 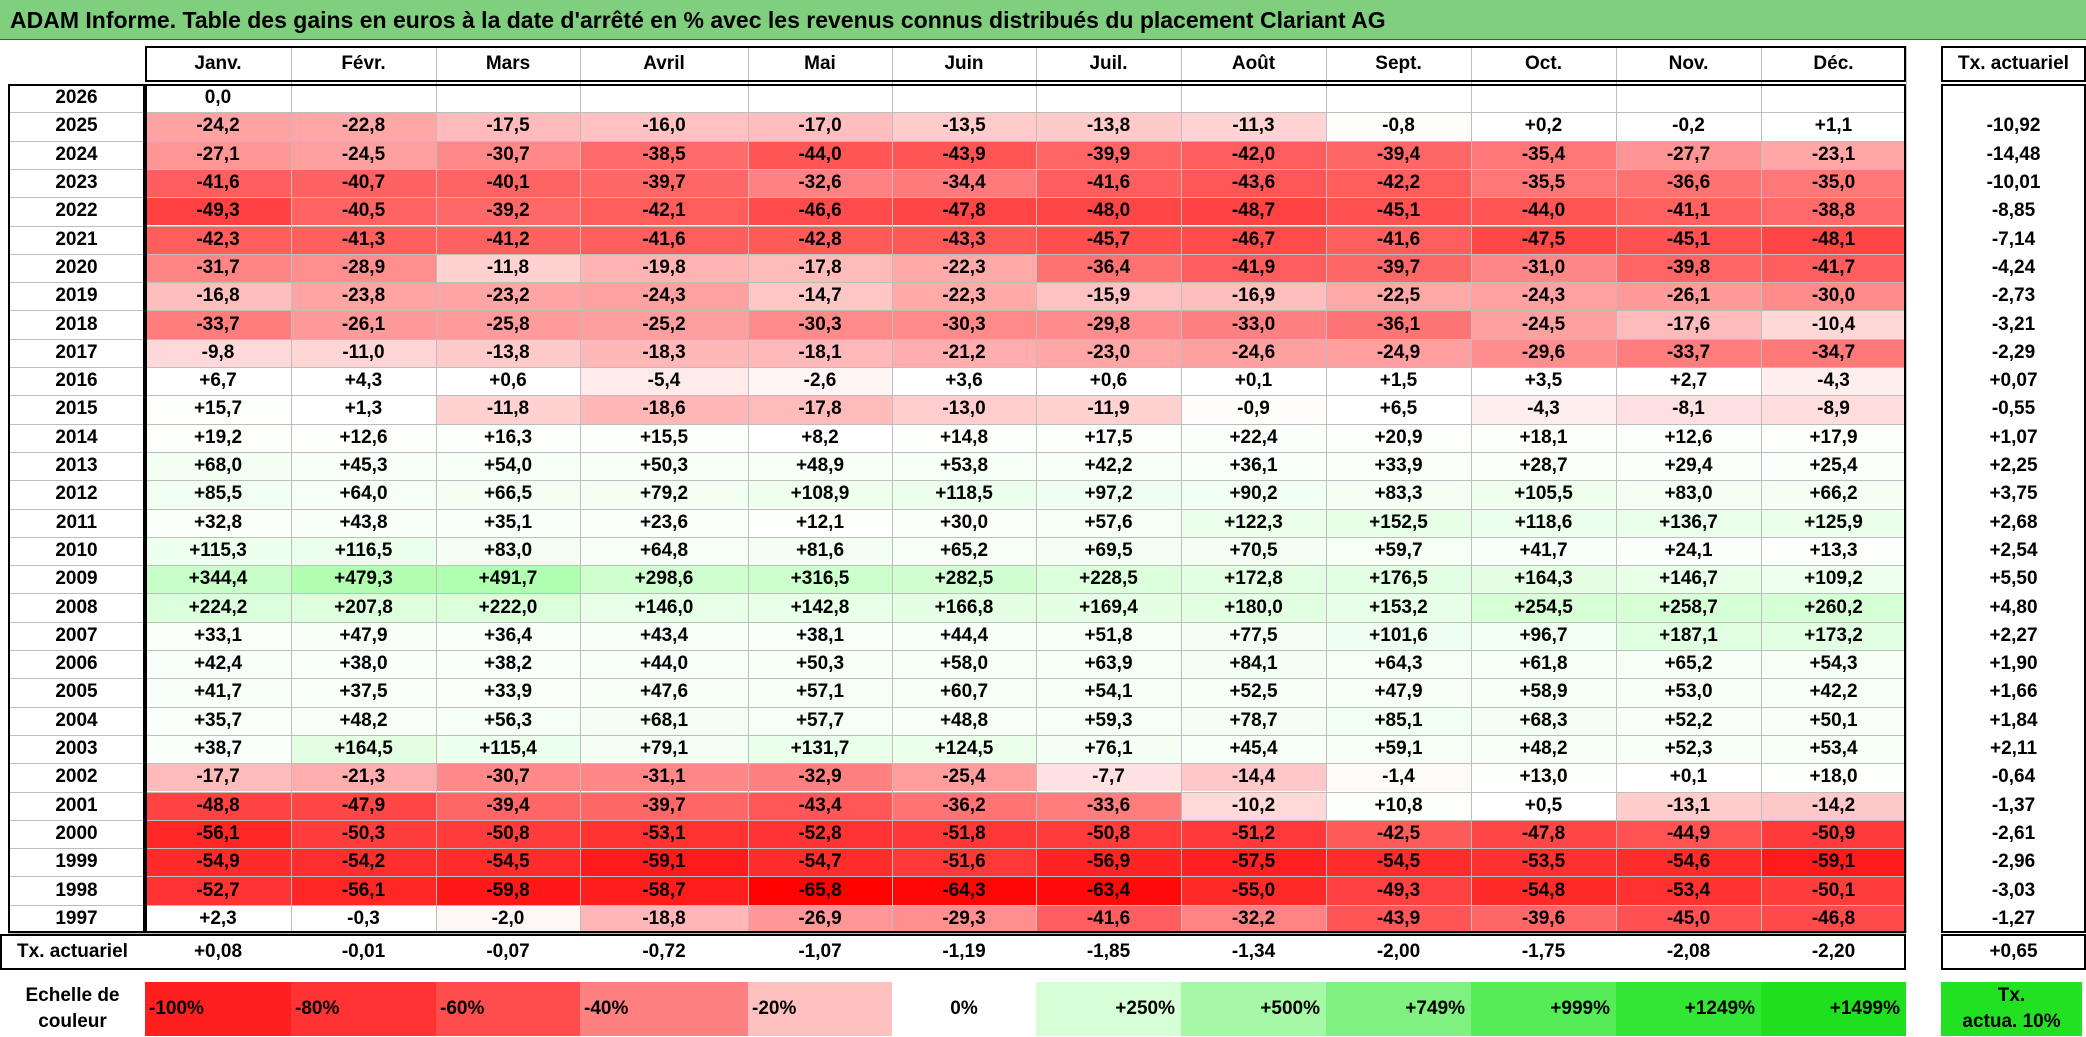 I want to click on year-label: 2005, so click(x=76, y=692).